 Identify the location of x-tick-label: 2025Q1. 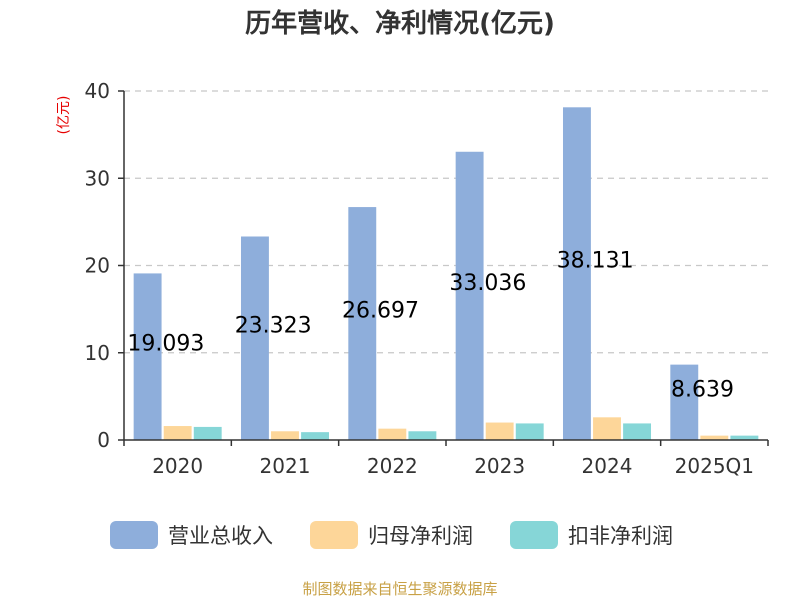
(714, 466).